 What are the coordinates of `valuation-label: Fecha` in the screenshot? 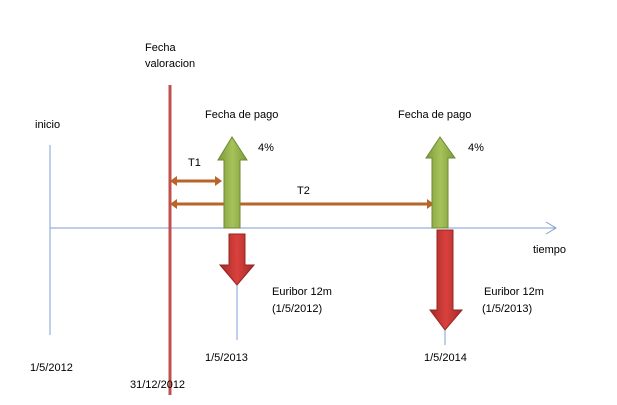 It's located at (160, 48).